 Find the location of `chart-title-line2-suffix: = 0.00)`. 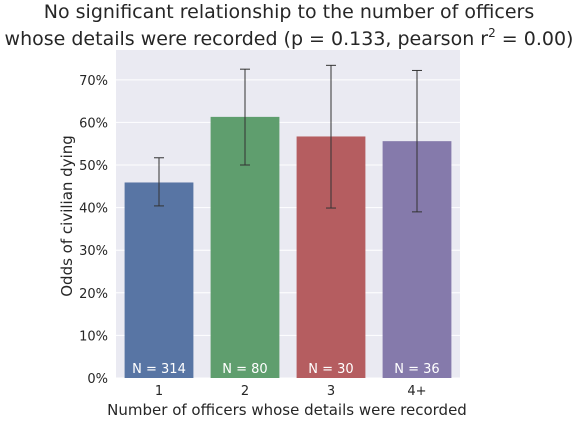

chart-title-line2-suffix: = 0.00) is located at coordinates (535, 39).